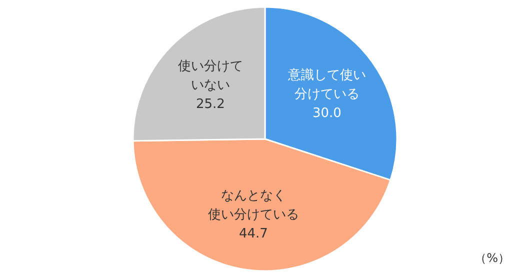 The height and width of the screenshot is (280, 520). I want to click on data-label: 25.2, so click(210, 104).